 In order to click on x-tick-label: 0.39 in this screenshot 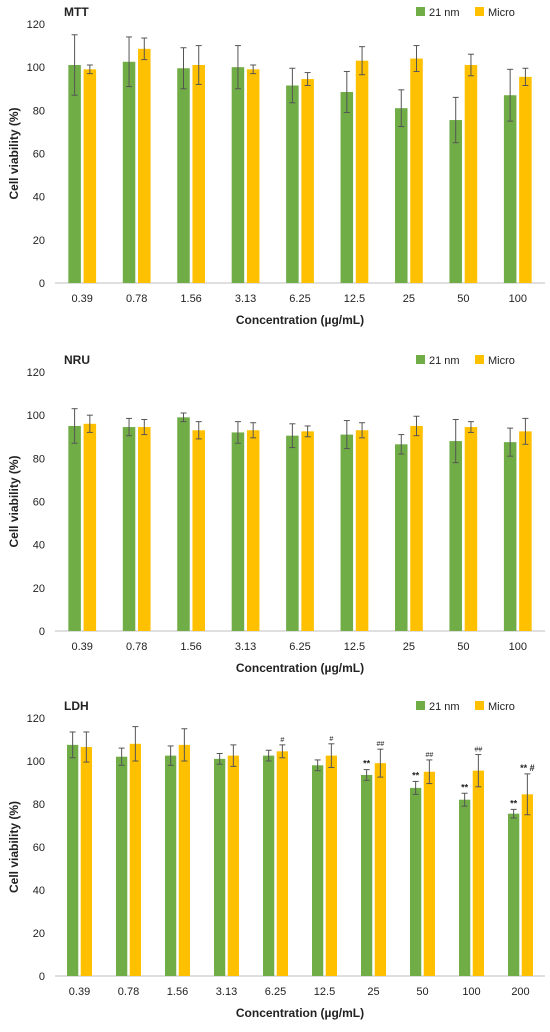, I will do `click(79, 992)`.